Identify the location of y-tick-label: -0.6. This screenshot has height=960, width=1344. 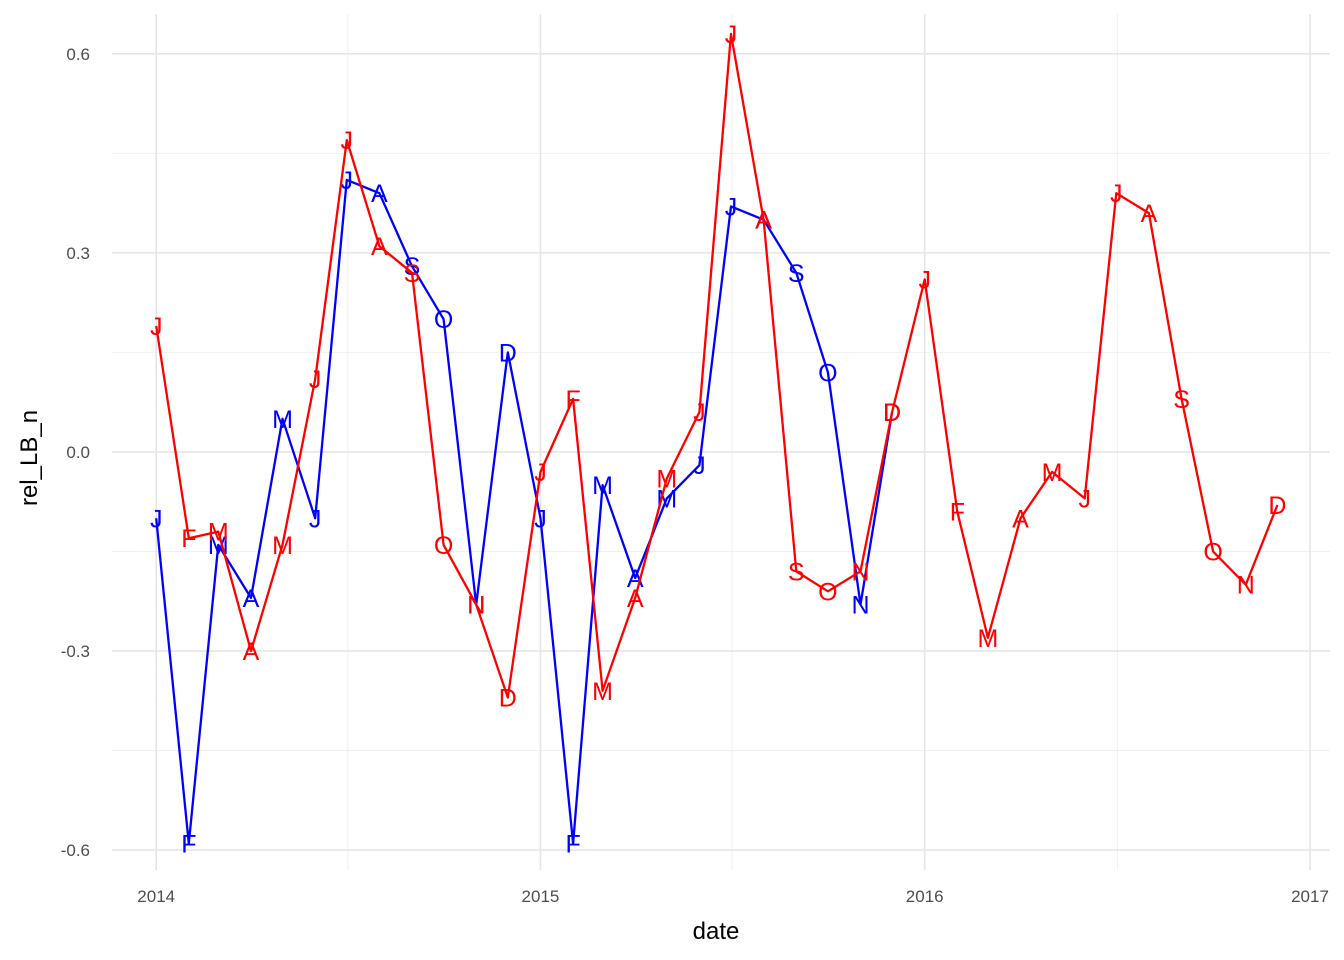
(75, 850).